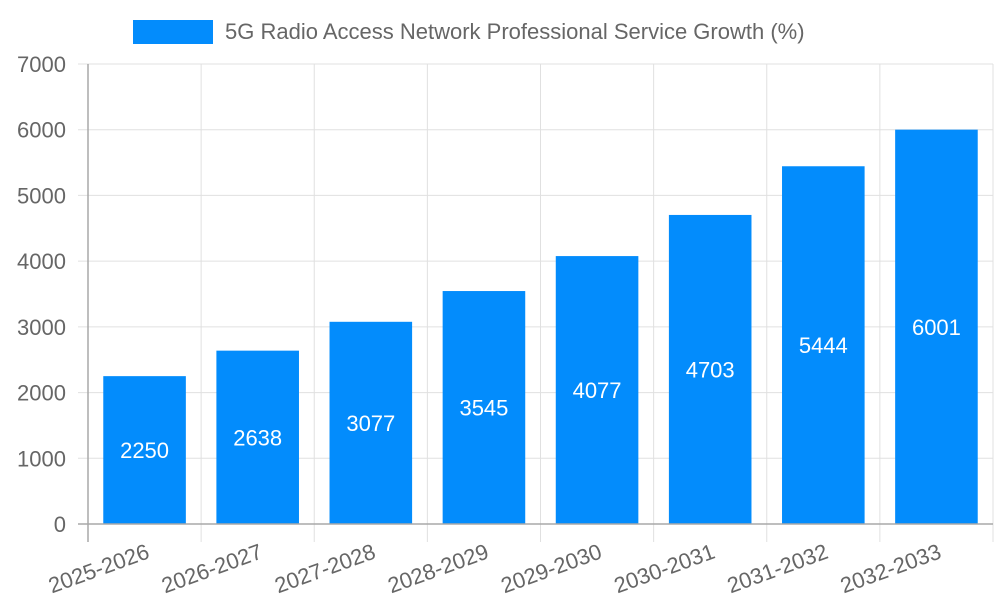 This screenshot has width=1000, height=600. I want to click on bar-value-label: 3077, so click(370, 423).